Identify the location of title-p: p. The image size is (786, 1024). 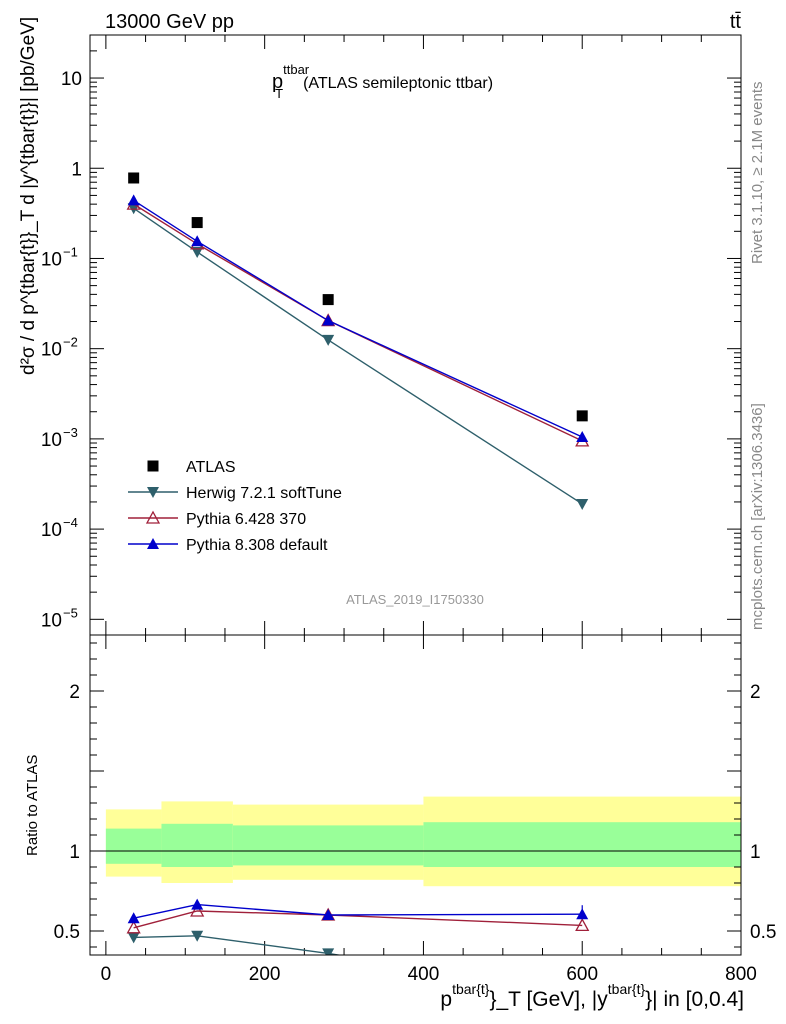
(277, 82).